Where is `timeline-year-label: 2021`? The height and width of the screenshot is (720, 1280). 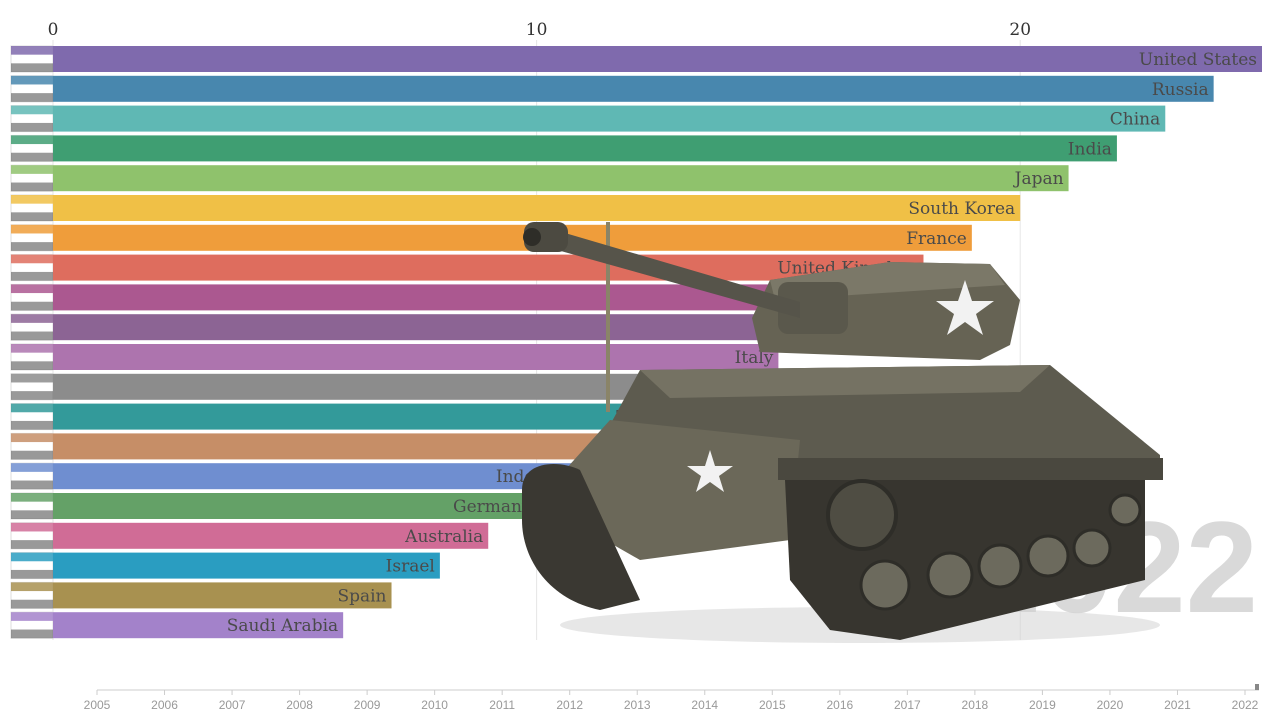
timeline-year-label: 2021 is located at coordinates (1177, 705).